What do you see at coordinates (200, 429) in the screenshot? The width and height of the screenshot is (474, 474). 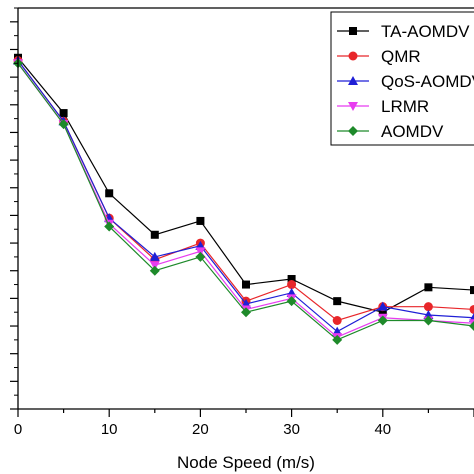 I see `x-tick-label: 20` at bounding box center [200, 429].